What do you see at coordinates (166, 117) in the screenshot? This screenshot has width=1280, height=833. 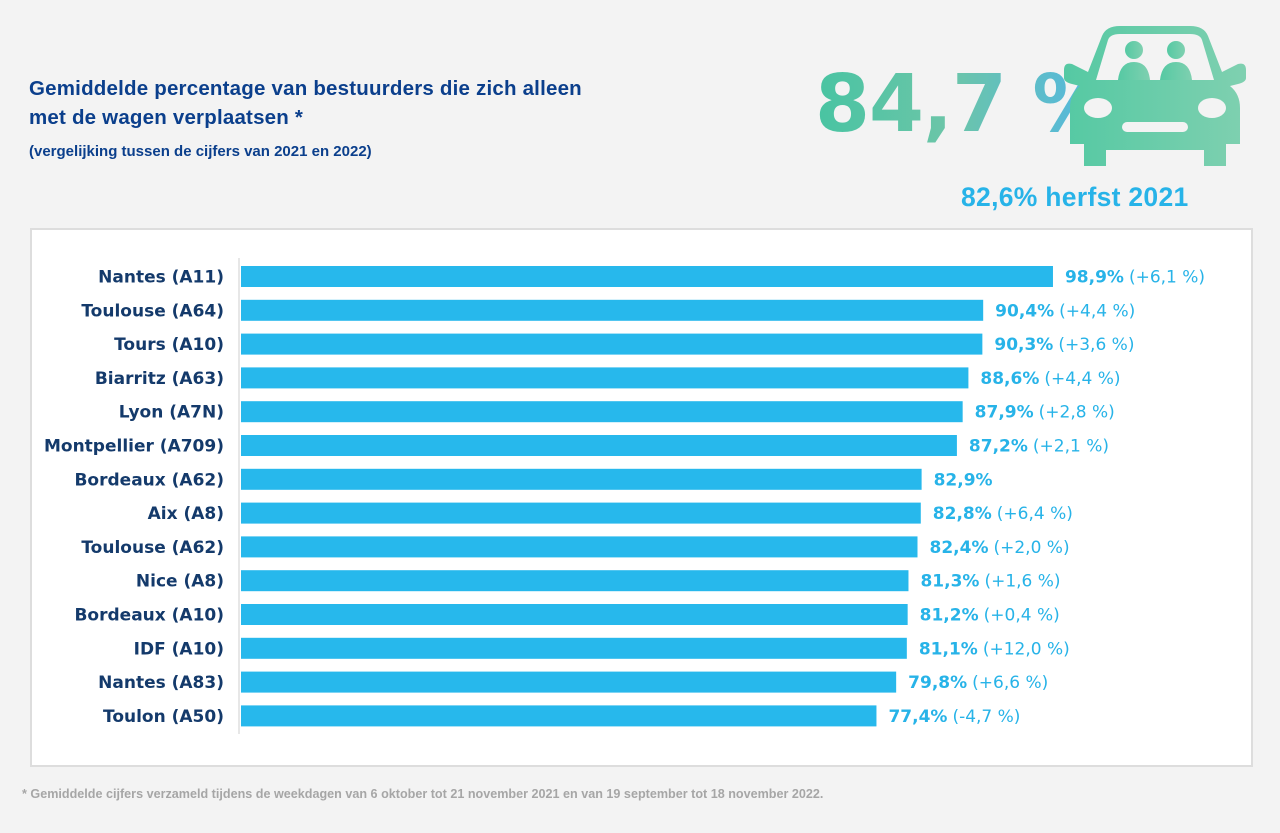 I see `title-line-2: met de wagen verplaatsen *` at bounding box center [166, 117].